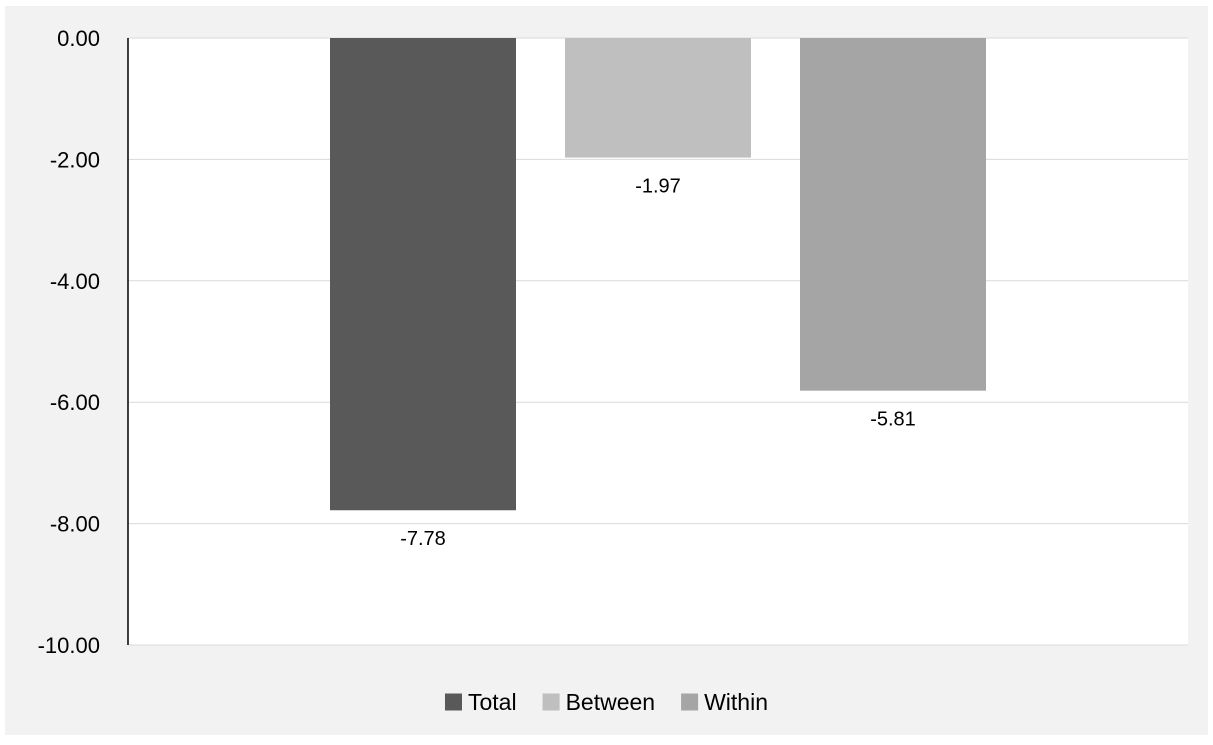 The height and width of the screenshot is (745, 1213). Describe the element at coordinates (893, 214) in the screenshot. I see `bar-within` at that location.